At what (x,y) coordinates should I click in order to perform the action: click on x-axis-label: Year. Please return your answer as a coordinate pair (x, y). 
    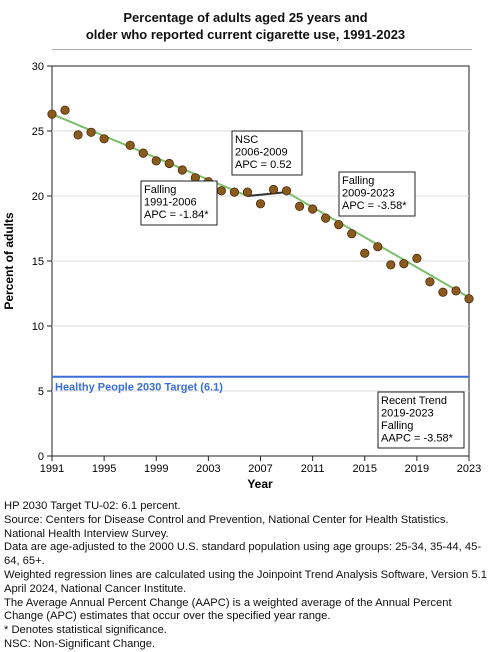
    Looking at the image, I should click on (260, 484).